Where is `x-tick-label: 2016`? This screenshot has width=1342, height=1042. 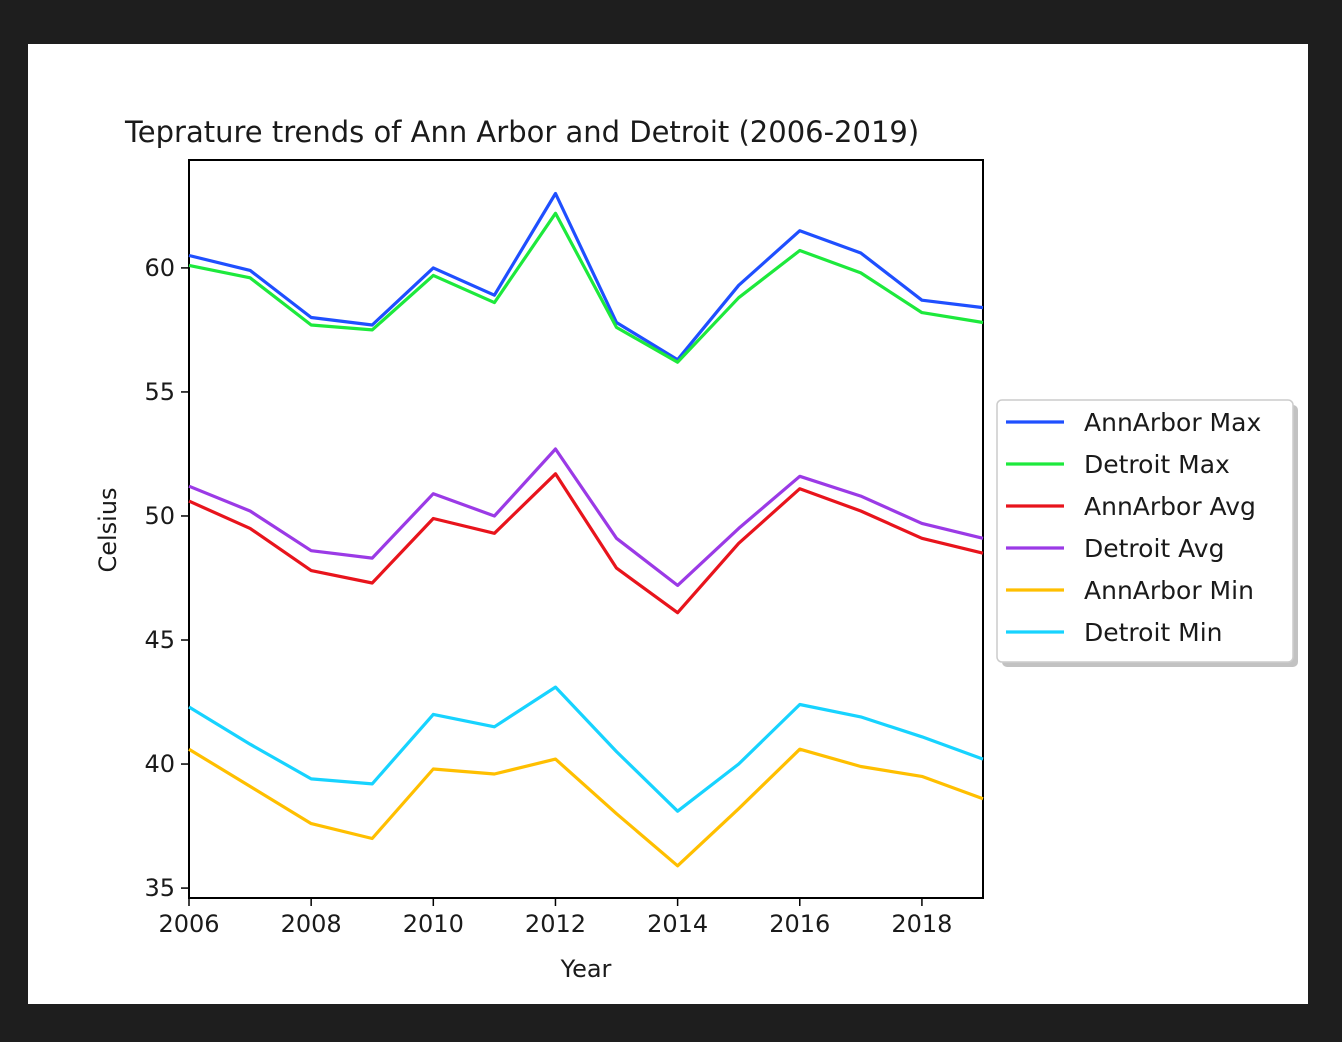
x-tick-label: 2016 is located at coordinates (799, 924).